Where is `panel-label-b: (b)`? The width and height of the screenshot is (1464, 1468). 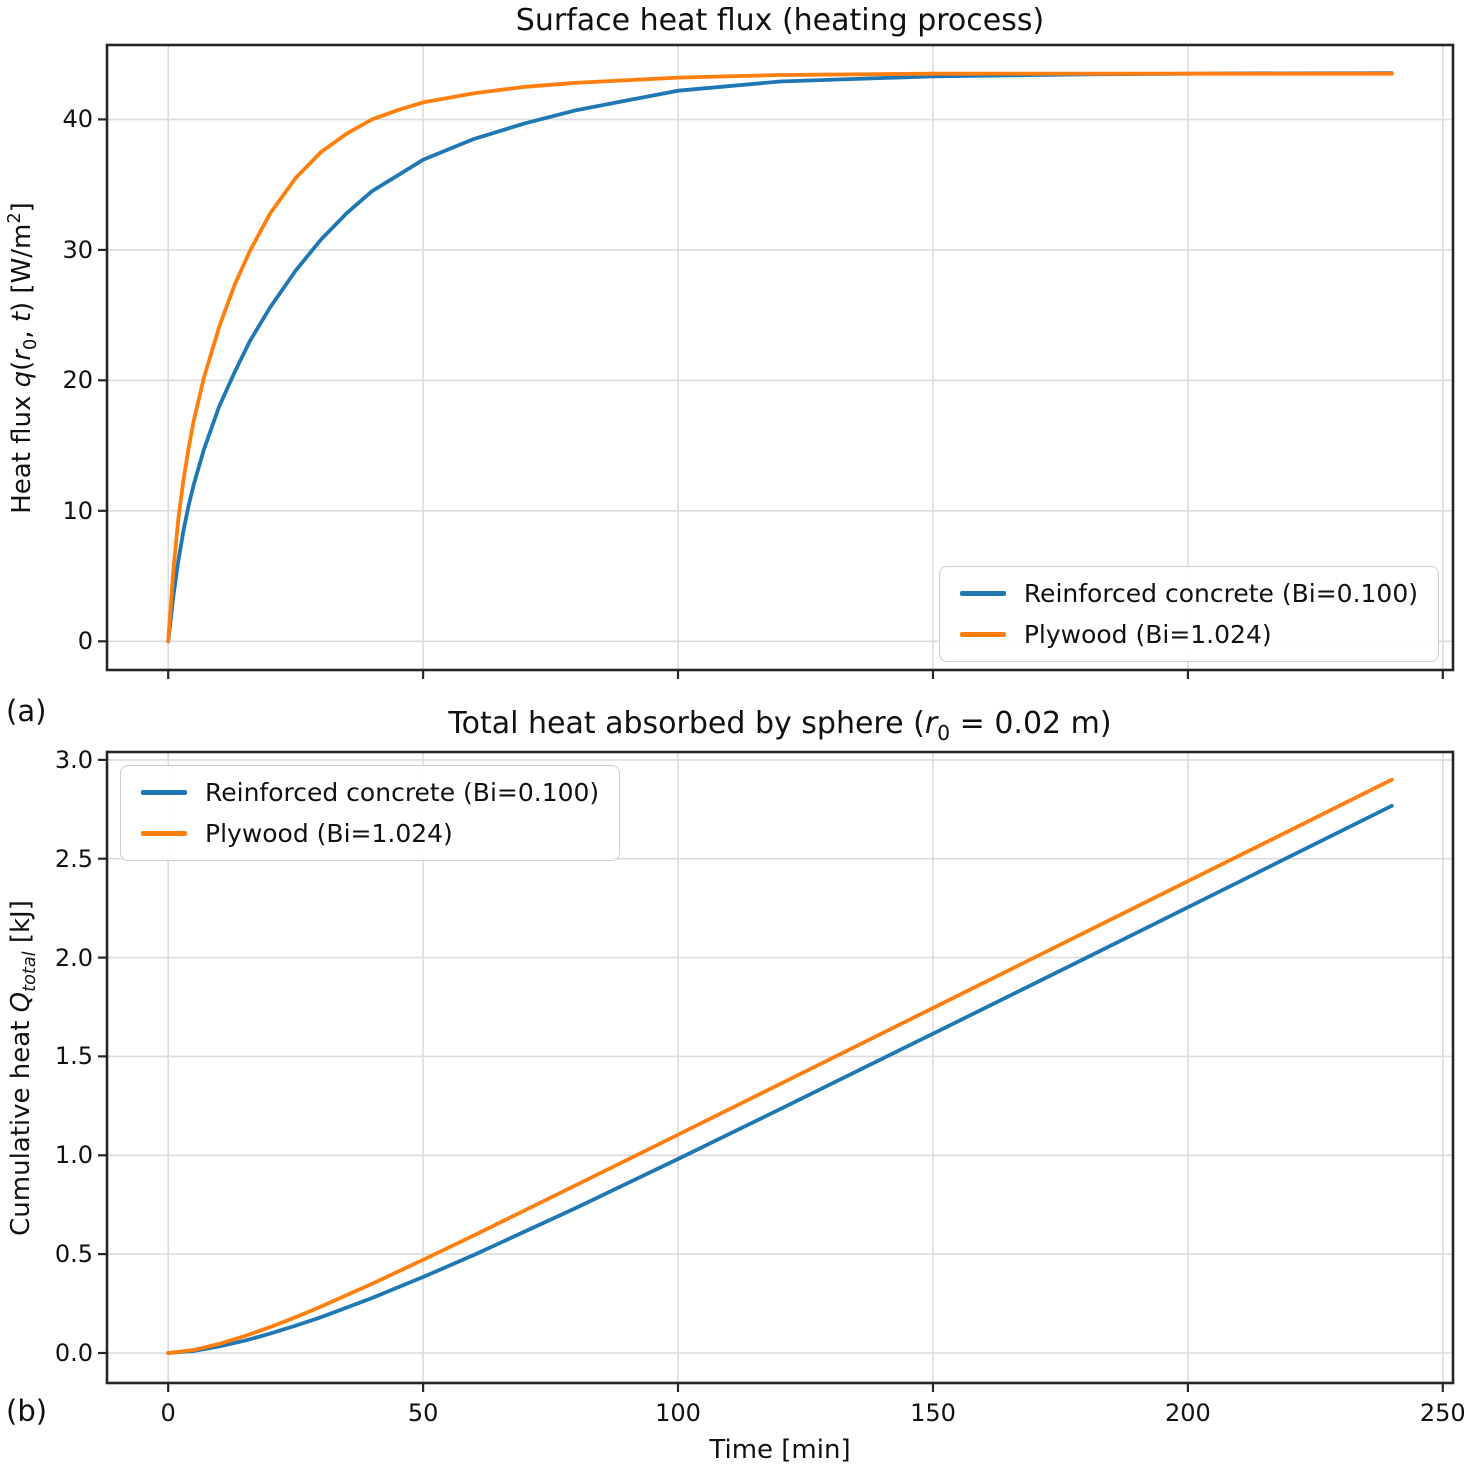
panel-label-b: (b) is located at coordinates (27, 1411).